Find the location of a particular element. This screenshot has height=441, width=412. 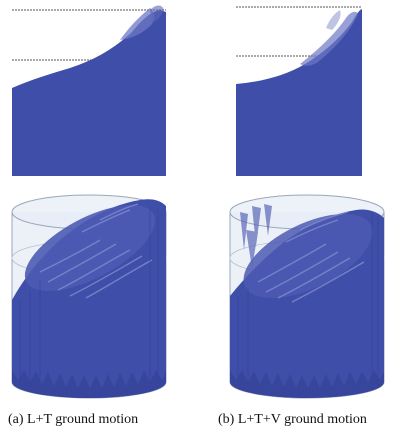

caption-panel-b: (b) L+T+V ground motion is located at coordinates (292, 419).